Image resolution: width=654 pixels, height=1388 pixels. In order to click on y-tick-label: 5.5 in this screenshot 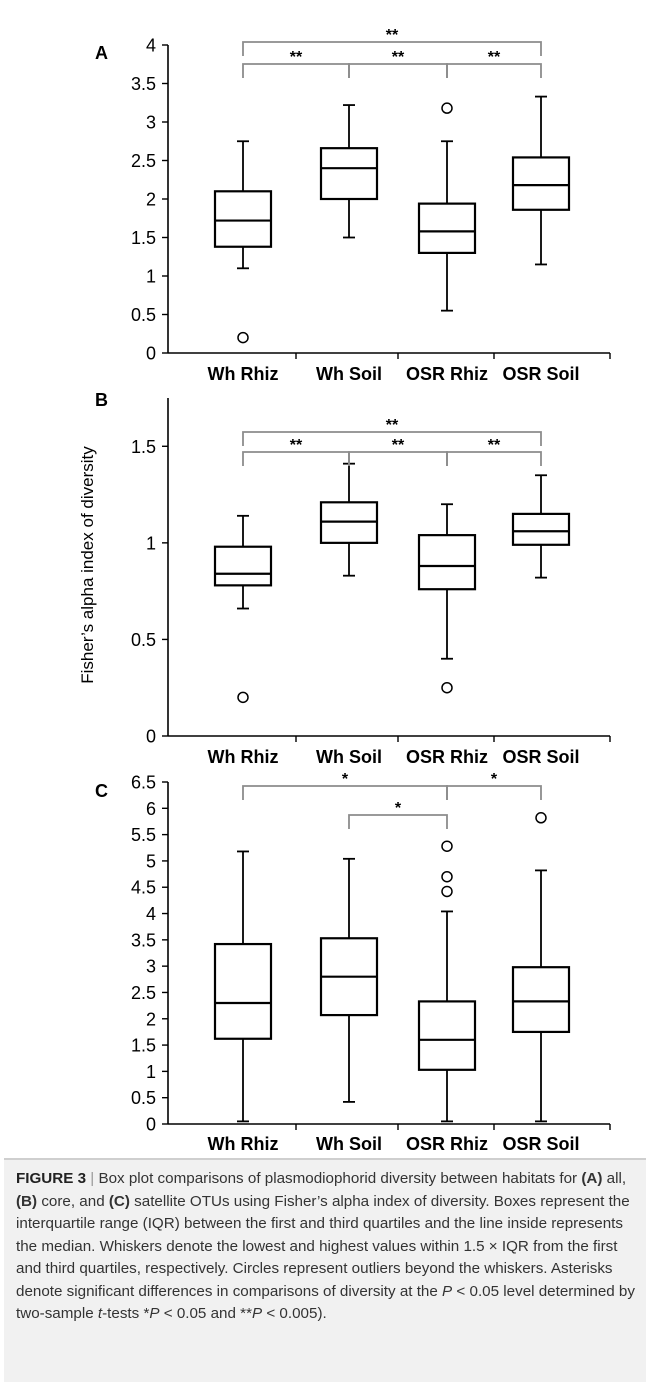, I will do `click(143, 835)`.